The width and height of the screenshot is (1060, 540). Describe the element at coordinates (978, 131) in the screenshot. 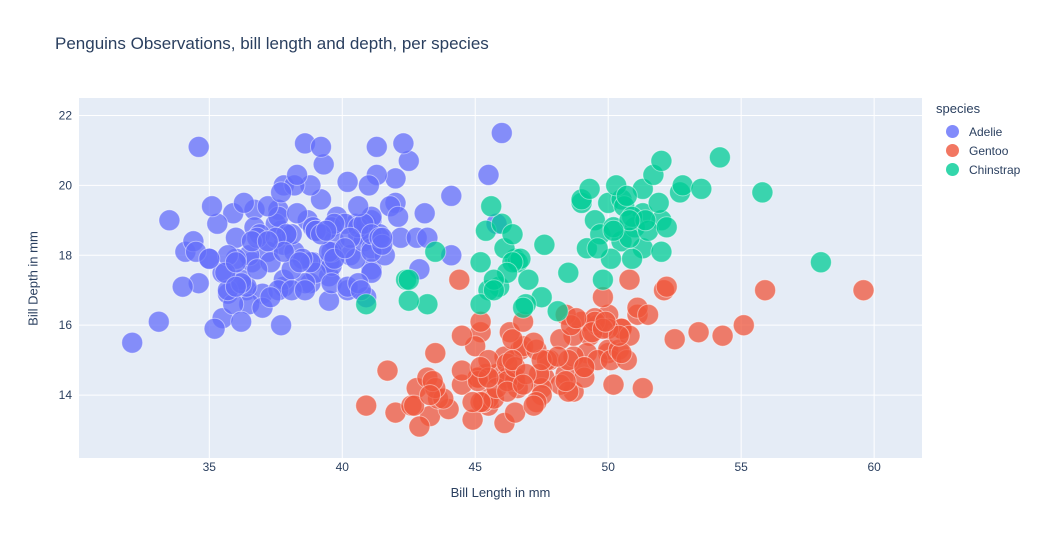

I see `legend-item-adelie: Adelie` at that location.